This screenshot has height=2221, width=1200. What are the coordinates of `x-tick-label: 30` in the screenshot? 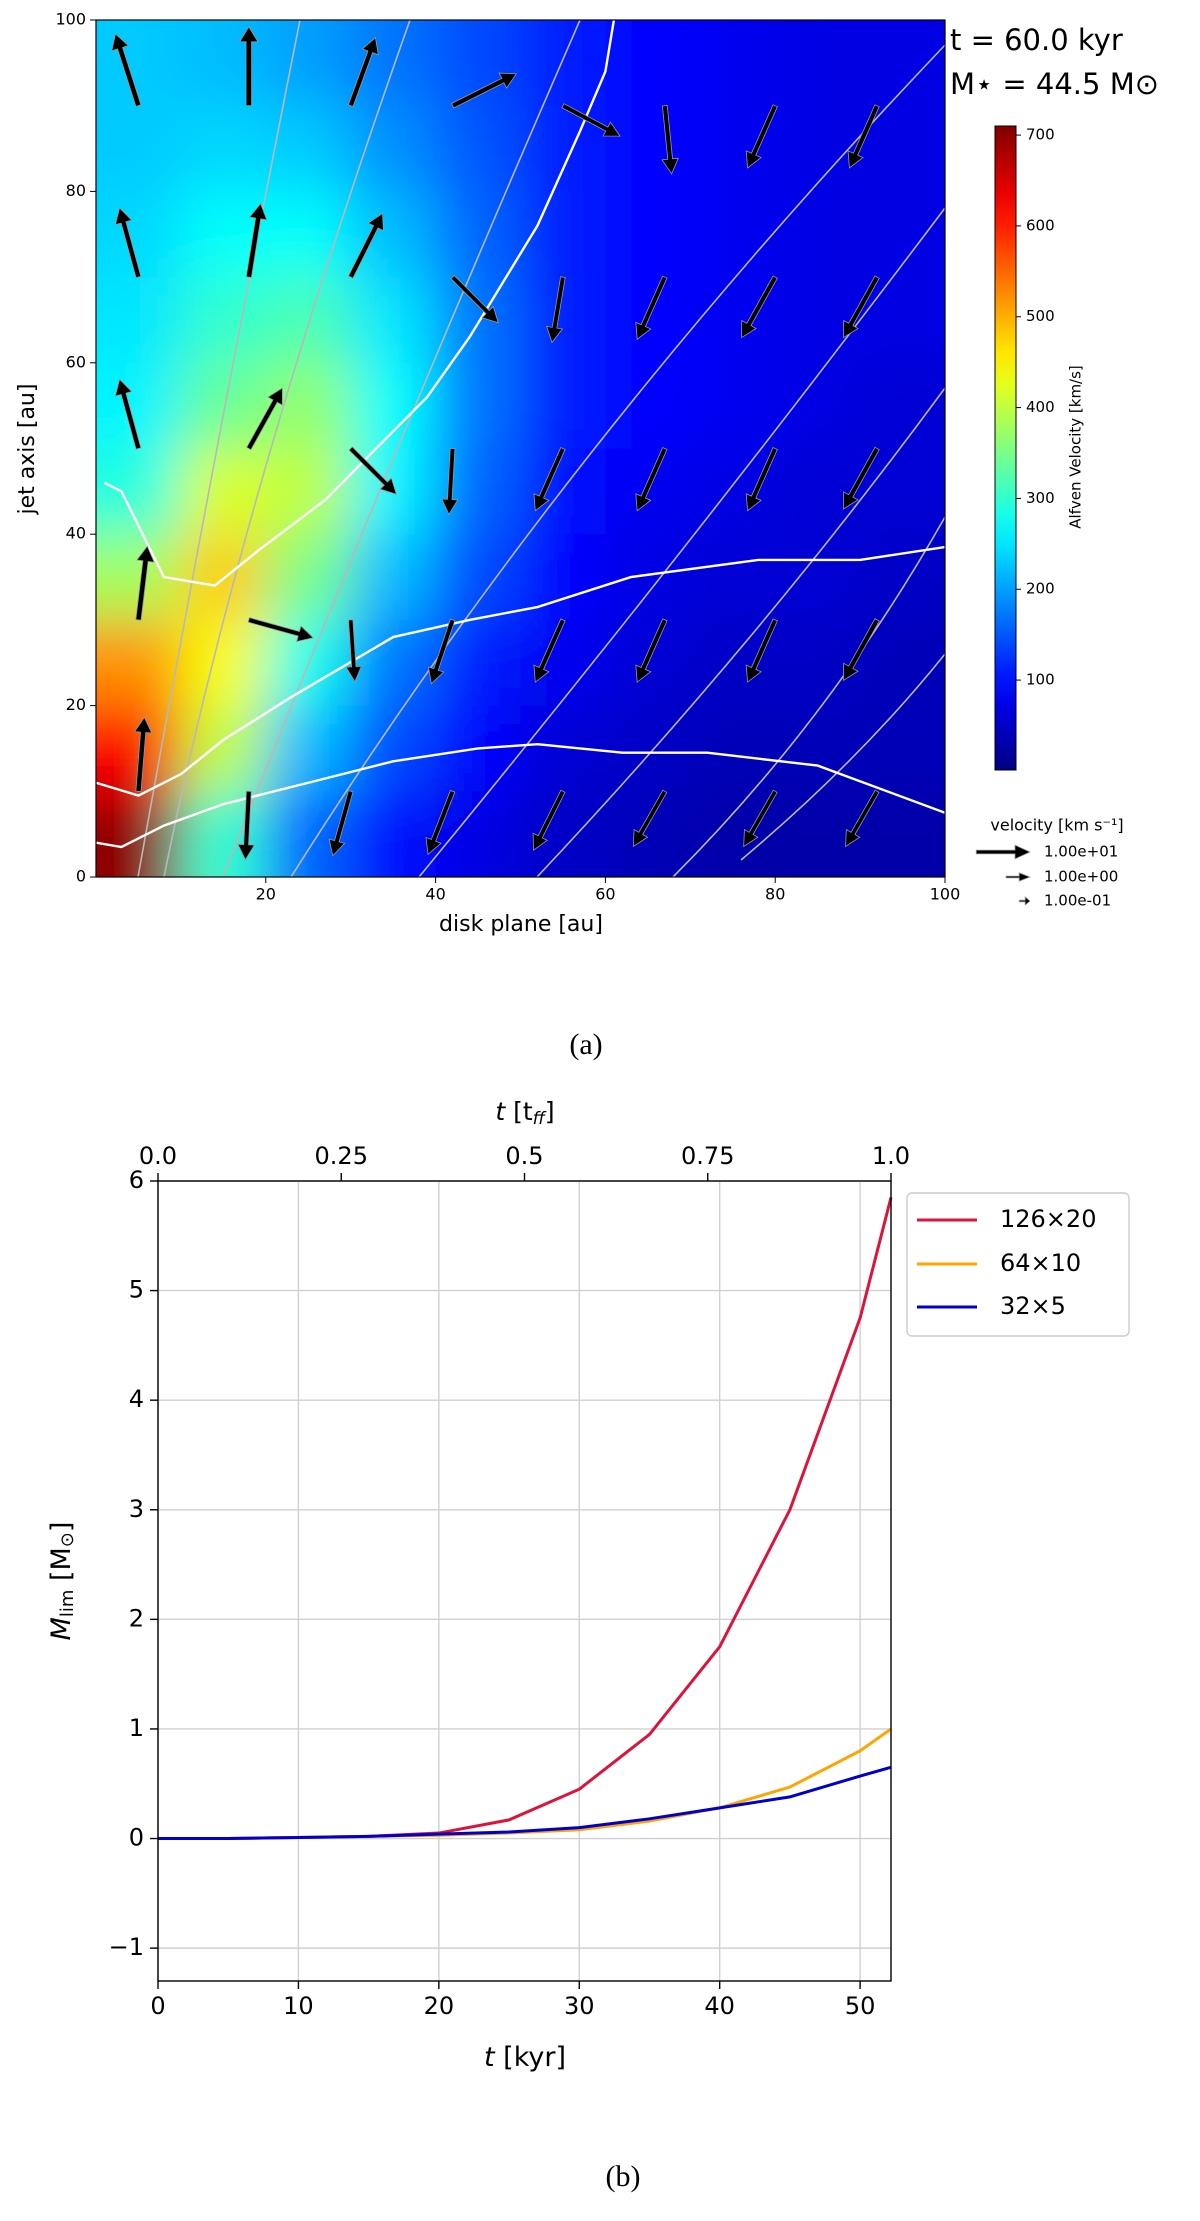 It's located at (579, 2006).